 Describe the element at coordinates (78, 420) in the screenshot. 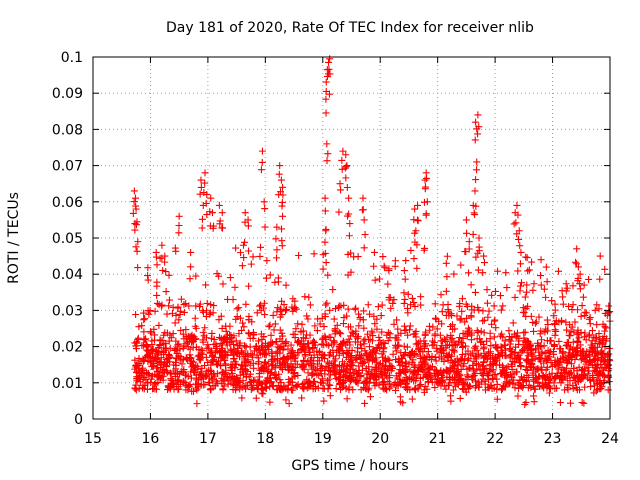

I see `y-tick-label: 0` at that location.